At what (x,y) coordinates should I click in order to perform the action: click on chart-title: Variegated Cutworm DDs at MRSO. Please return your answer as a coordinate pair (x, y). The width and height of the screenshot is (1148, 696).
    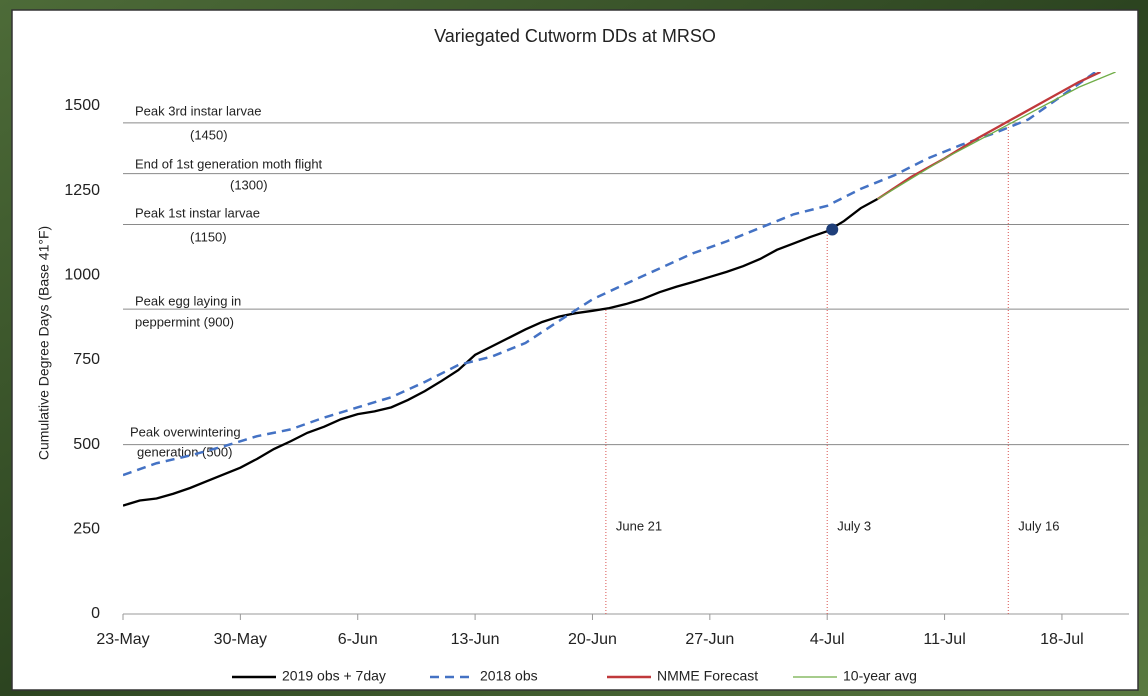
    Looking at the image, I should click on (575, 36).